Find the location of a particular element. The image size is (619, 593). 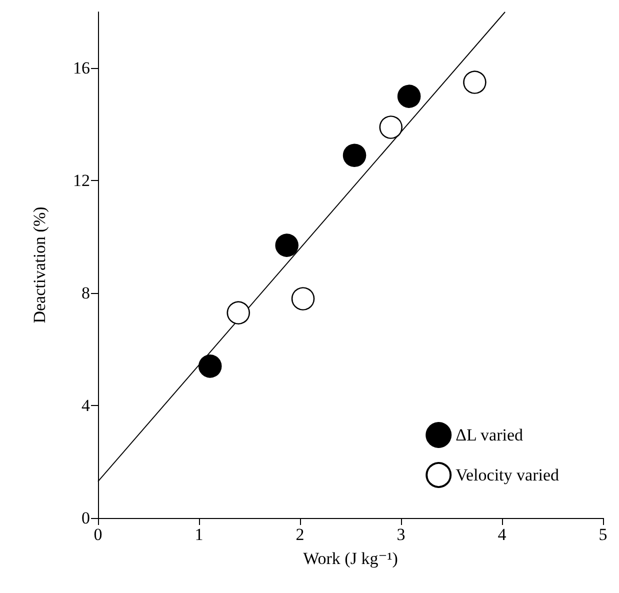

x-axis-title: Work (J kg⁻¹) is located at coordinates (350, 558).